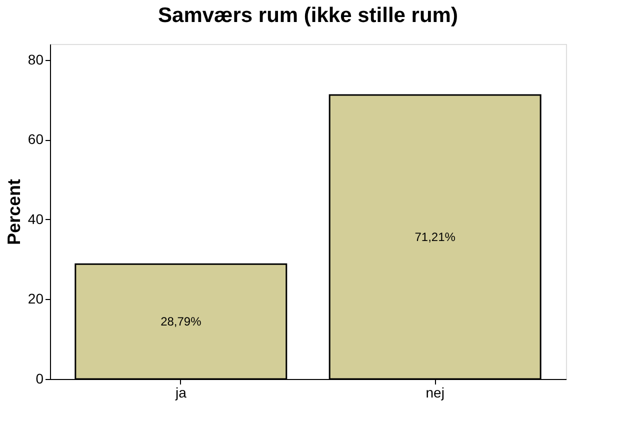 The height and width of the screenshot is (445, 624). Describe the element at coordinates (181, 321) in the screenshot. I see `data-label: 28,79%` at that location.